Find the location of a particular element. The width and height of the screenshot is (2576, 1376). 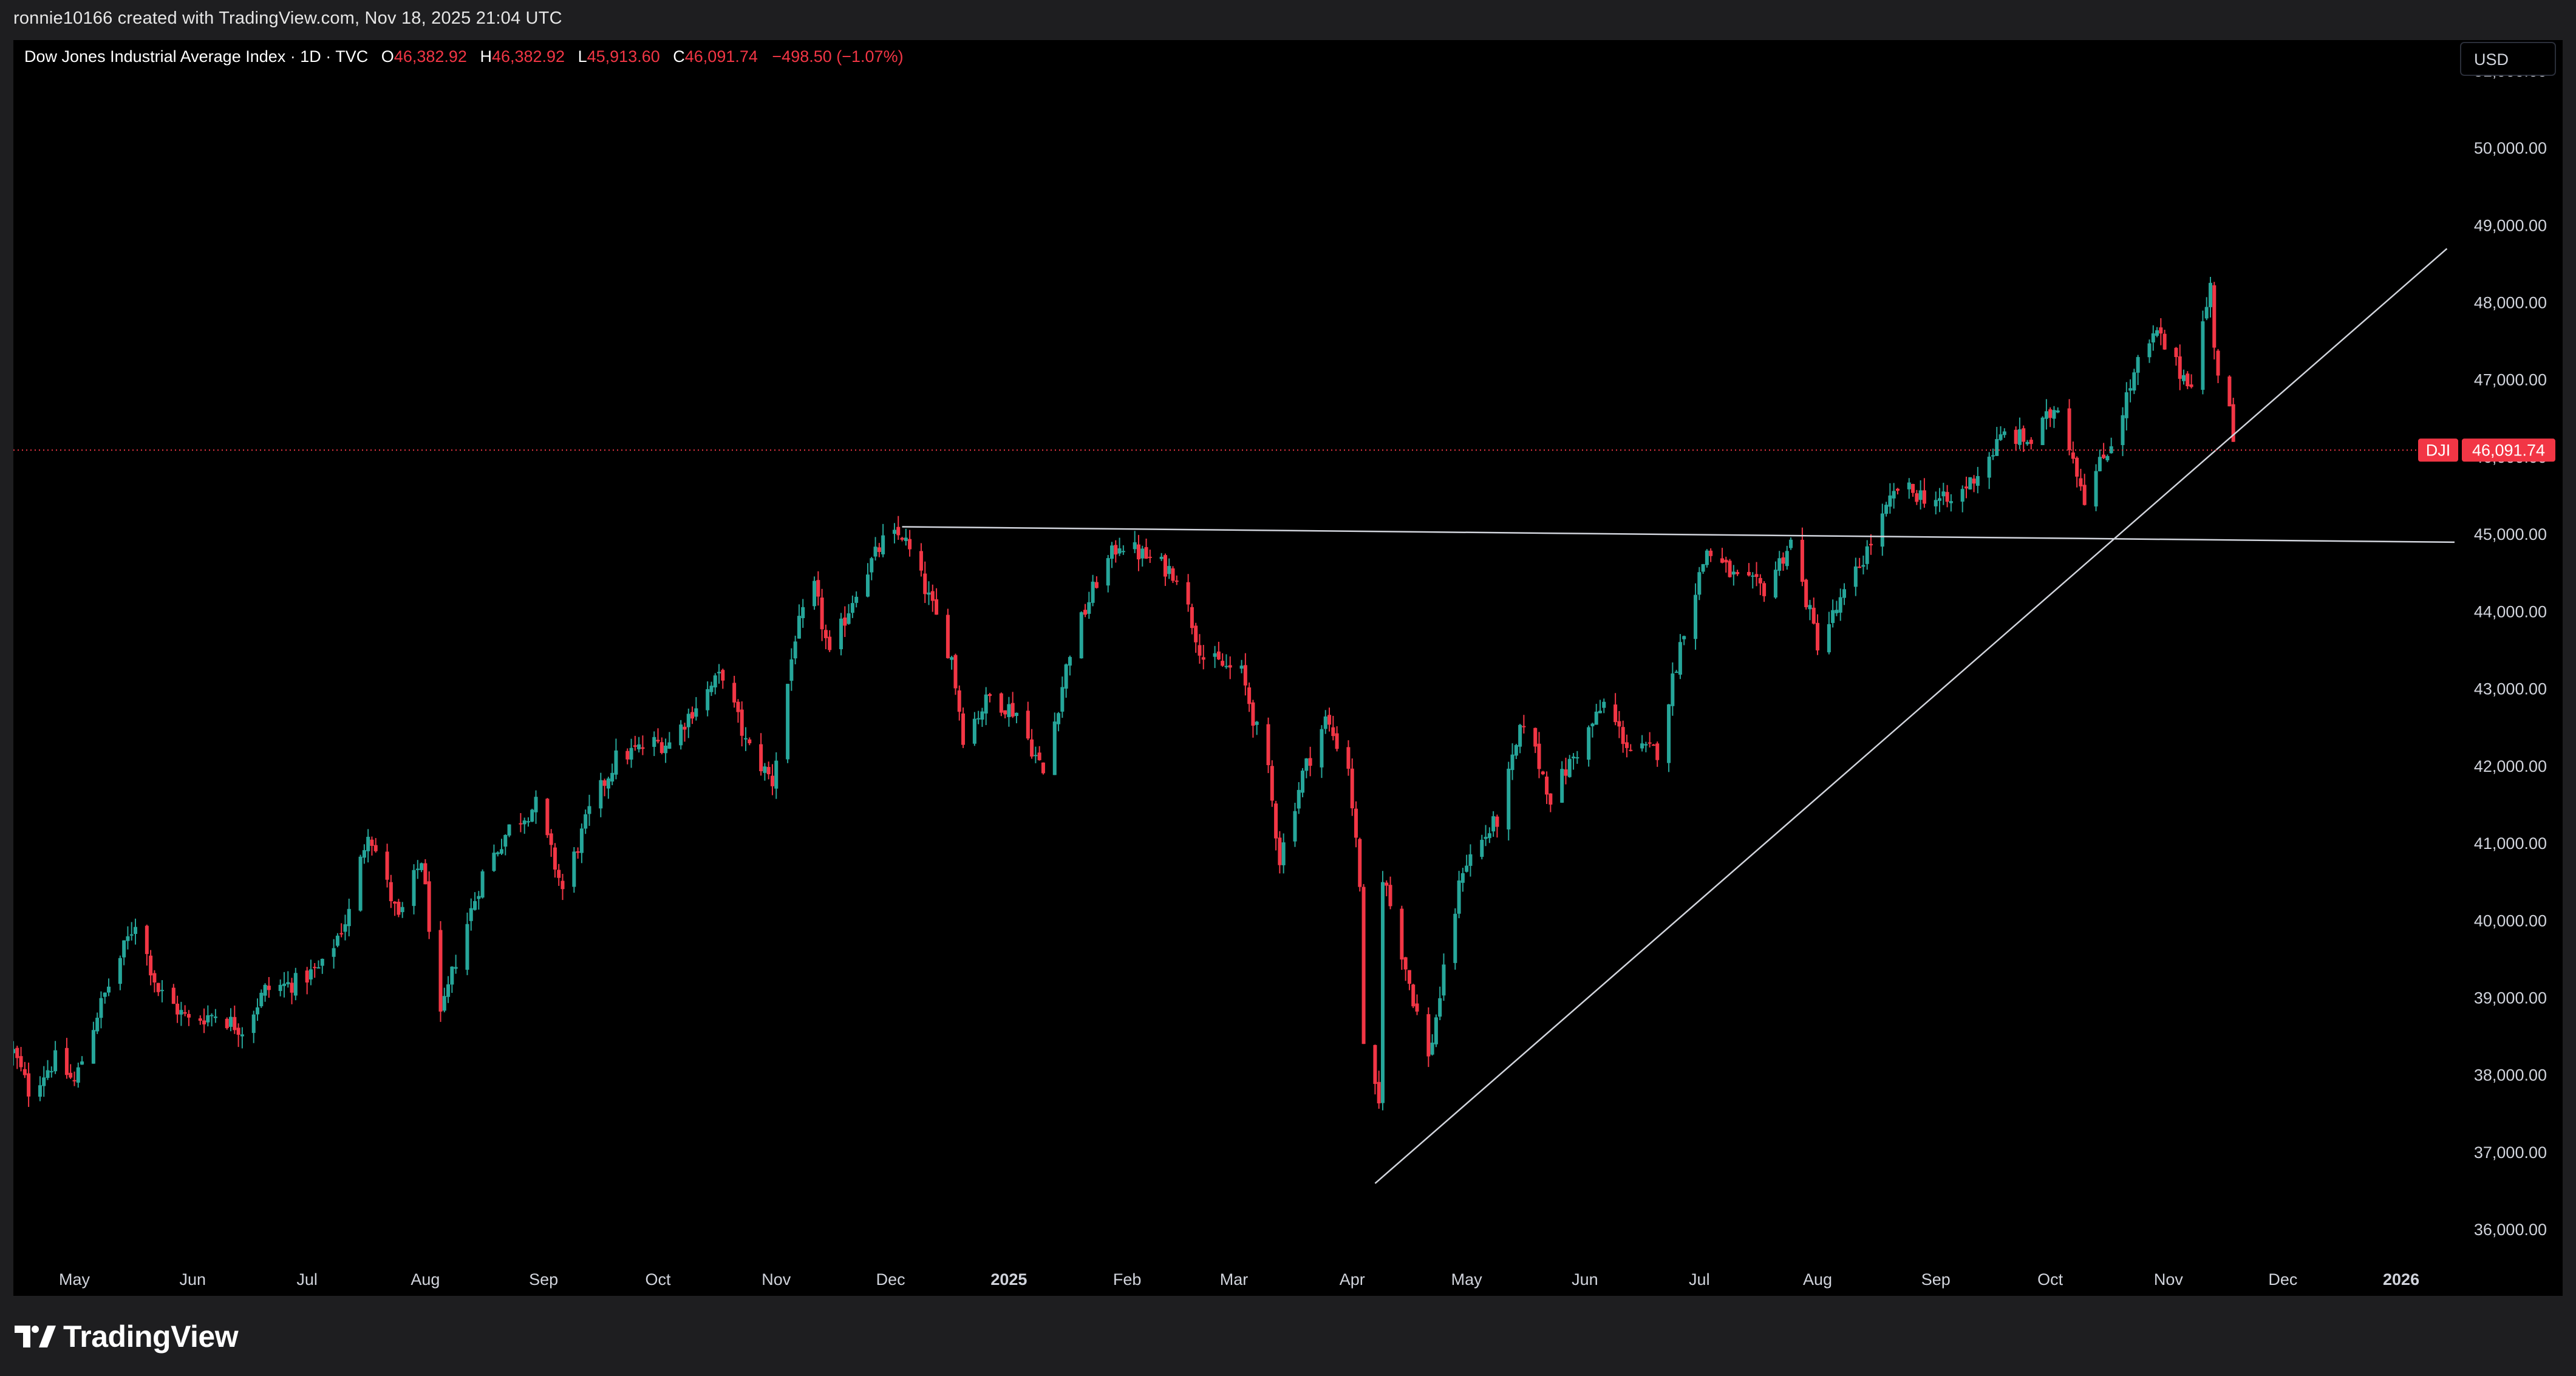

time-tick-label: Feb is located at coordinates (1127, 1279).